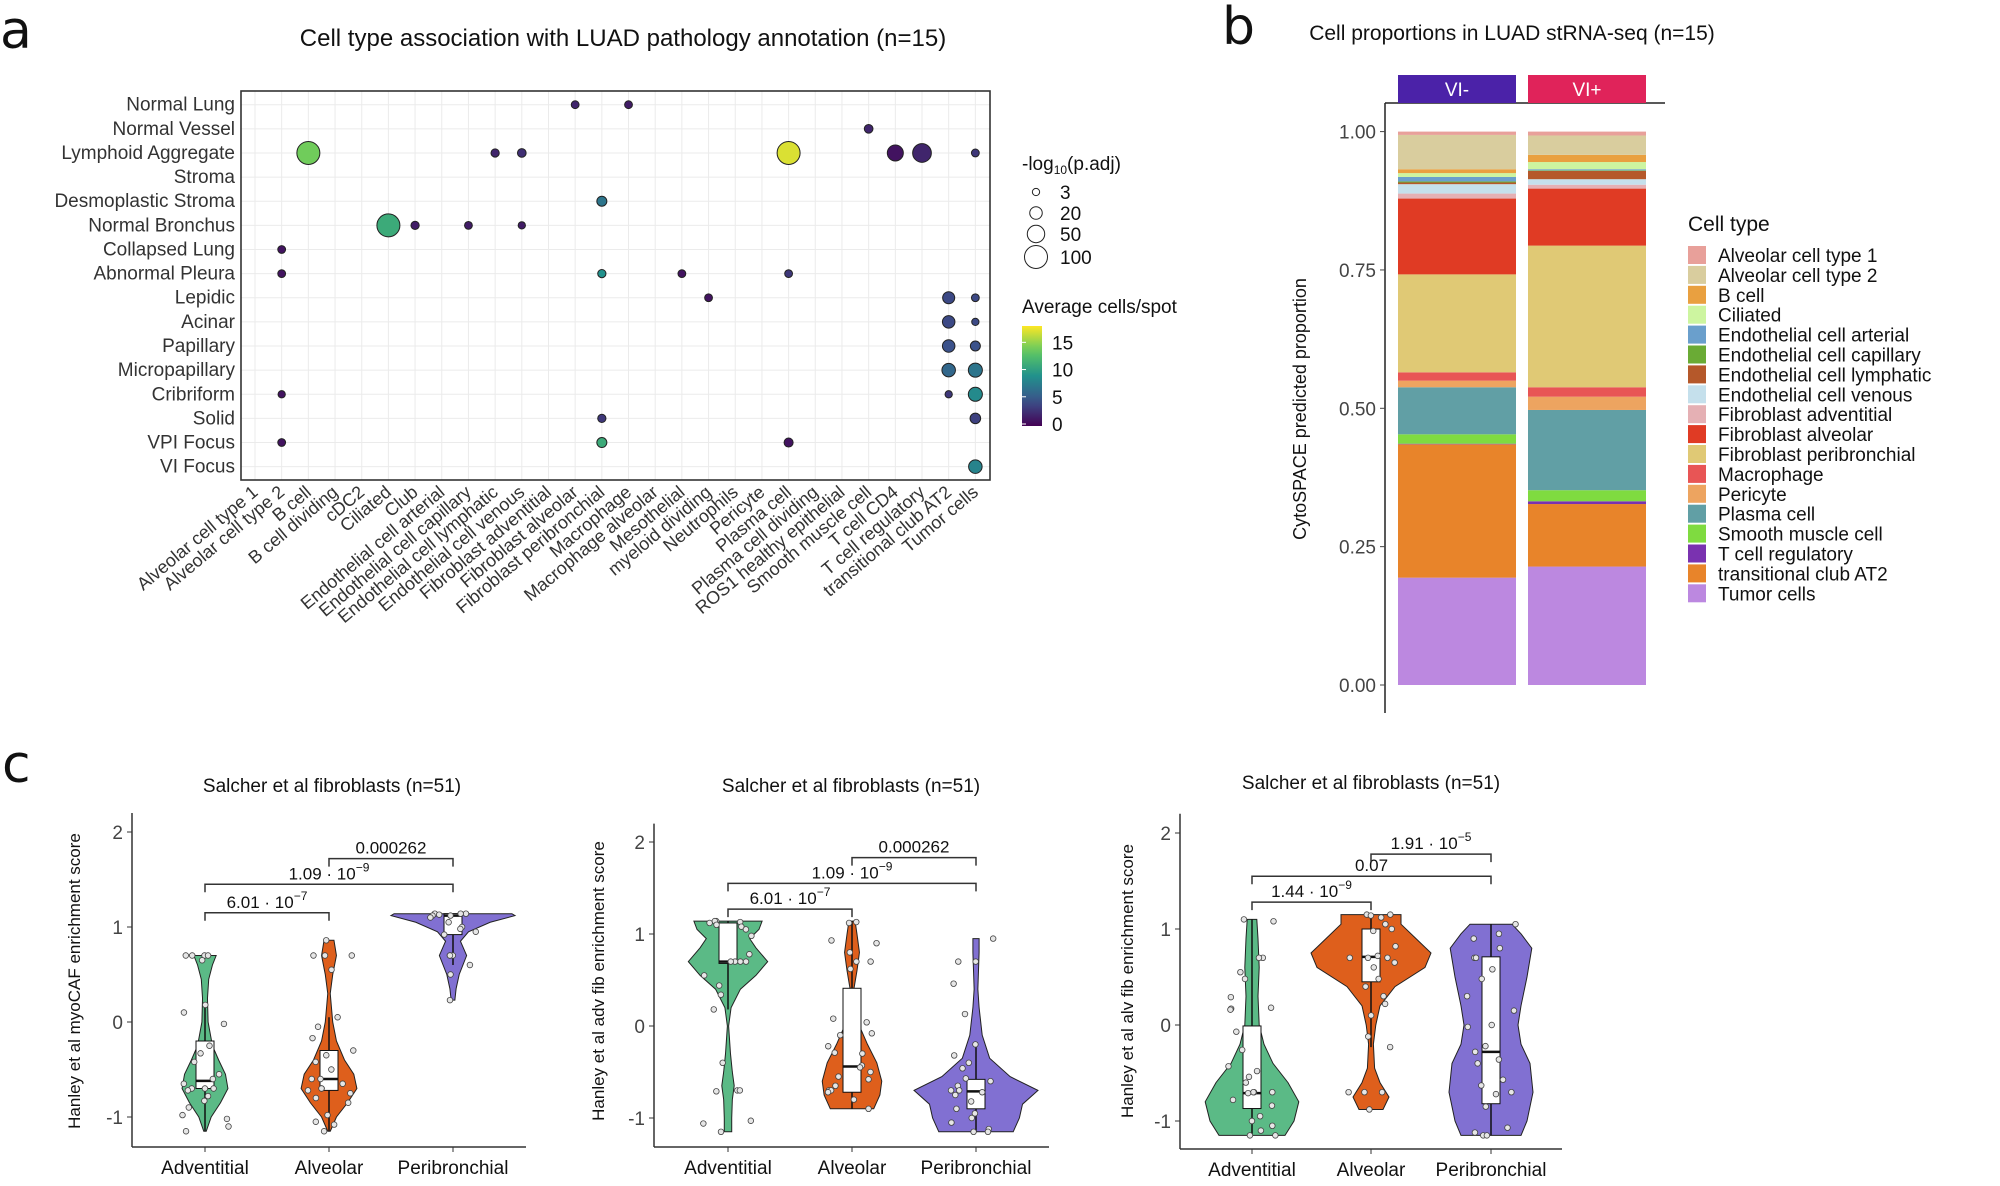 The width and height of the screenshot is (2000, 1186). I want to click on y-tick-label: 0, so click(639, 1027).